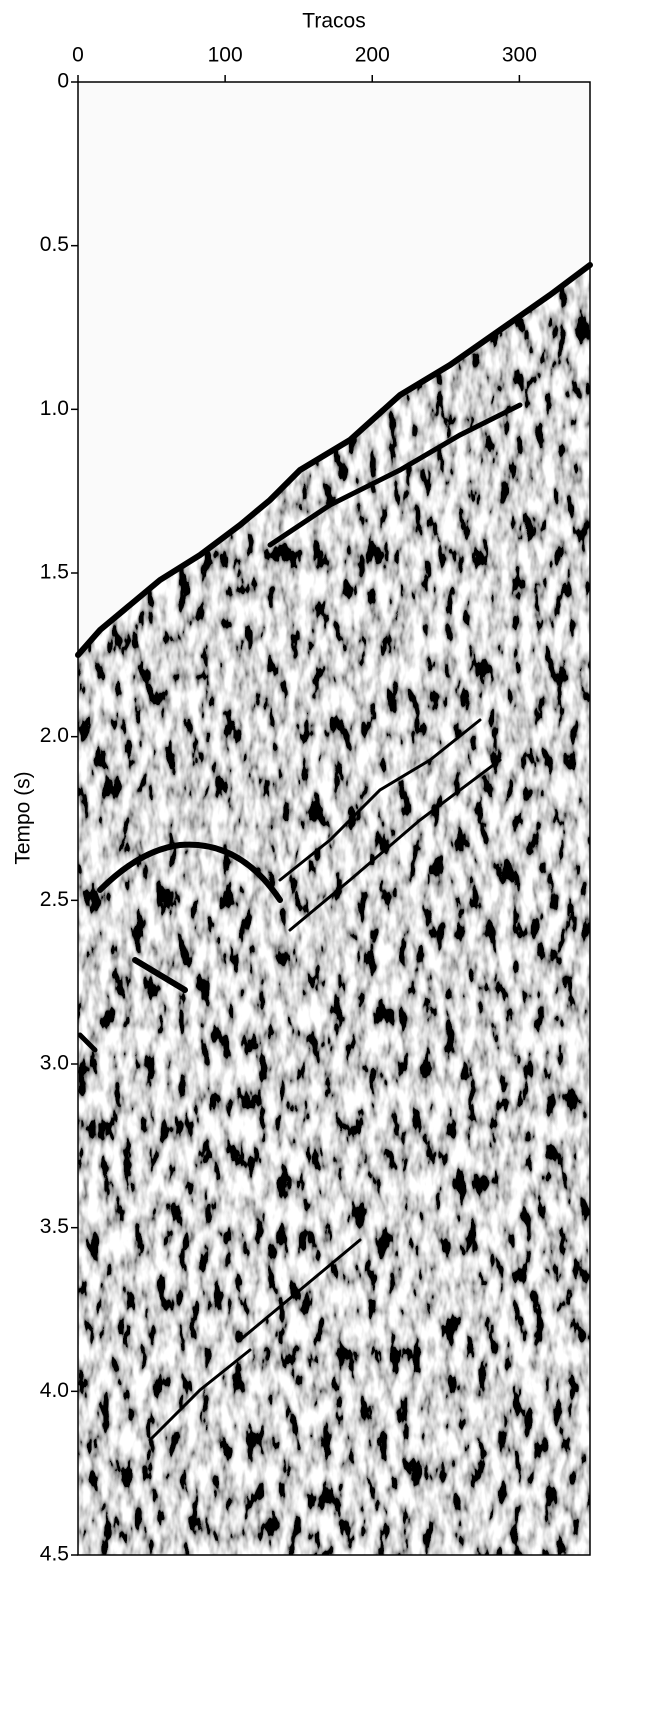 The image size is (653, 1709). I want to click on y-tick-label: 3.5, so click(54, 1226).